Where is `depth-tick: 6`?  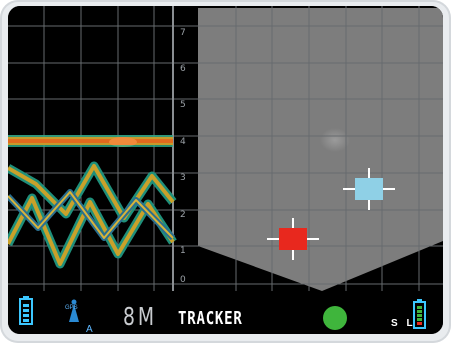
depth-tick: 6 is located at coordinates (183, 69).